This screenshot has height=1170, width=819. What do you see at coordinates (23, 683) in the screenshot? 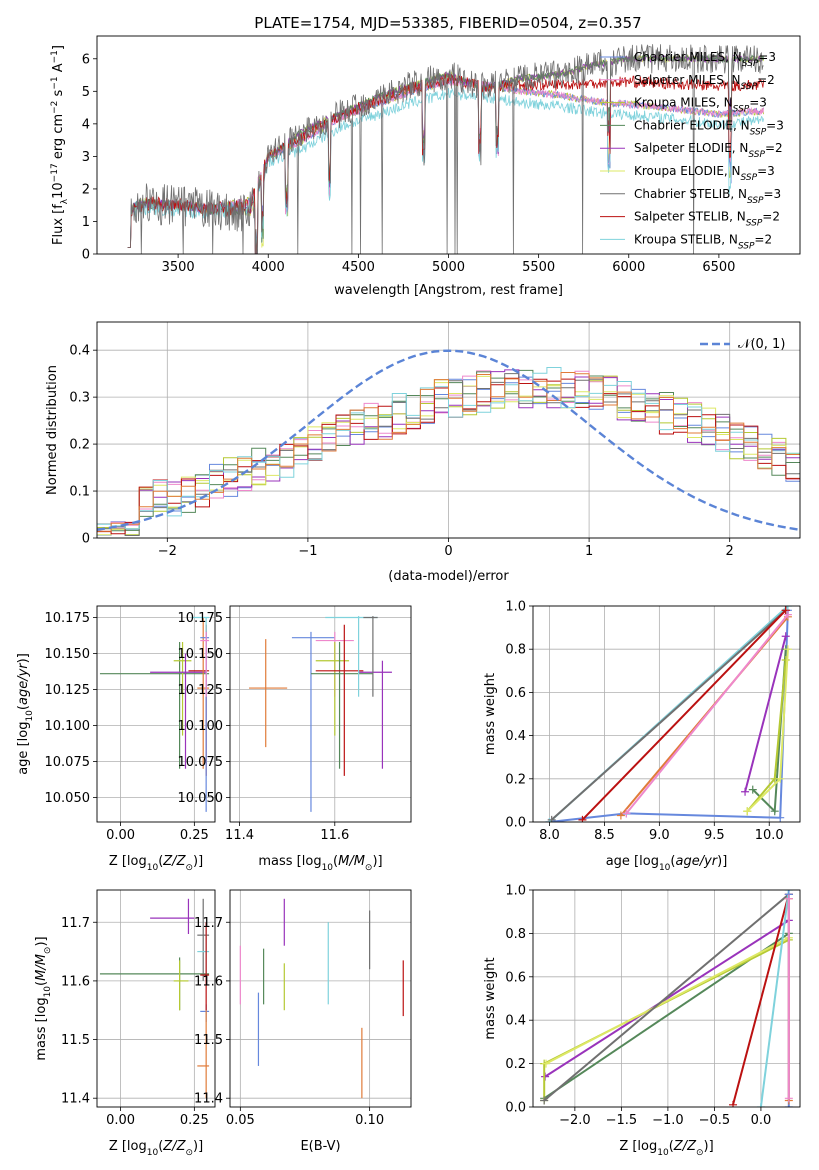
I see `label-part: age/yr` at bounding box center [23, 683].